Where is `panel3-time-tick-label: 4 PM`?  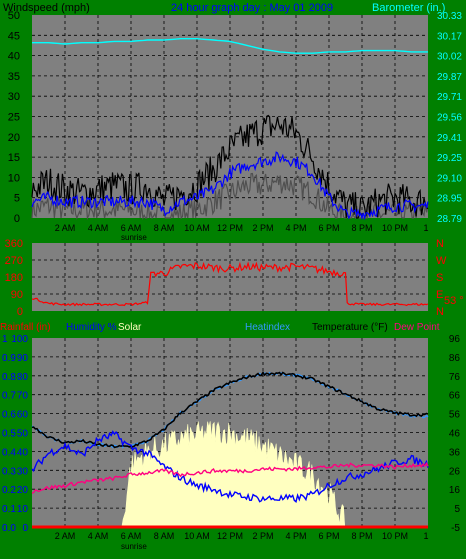
panel3-time-tick-label: 4 PM is located at coordinates (295, 536).